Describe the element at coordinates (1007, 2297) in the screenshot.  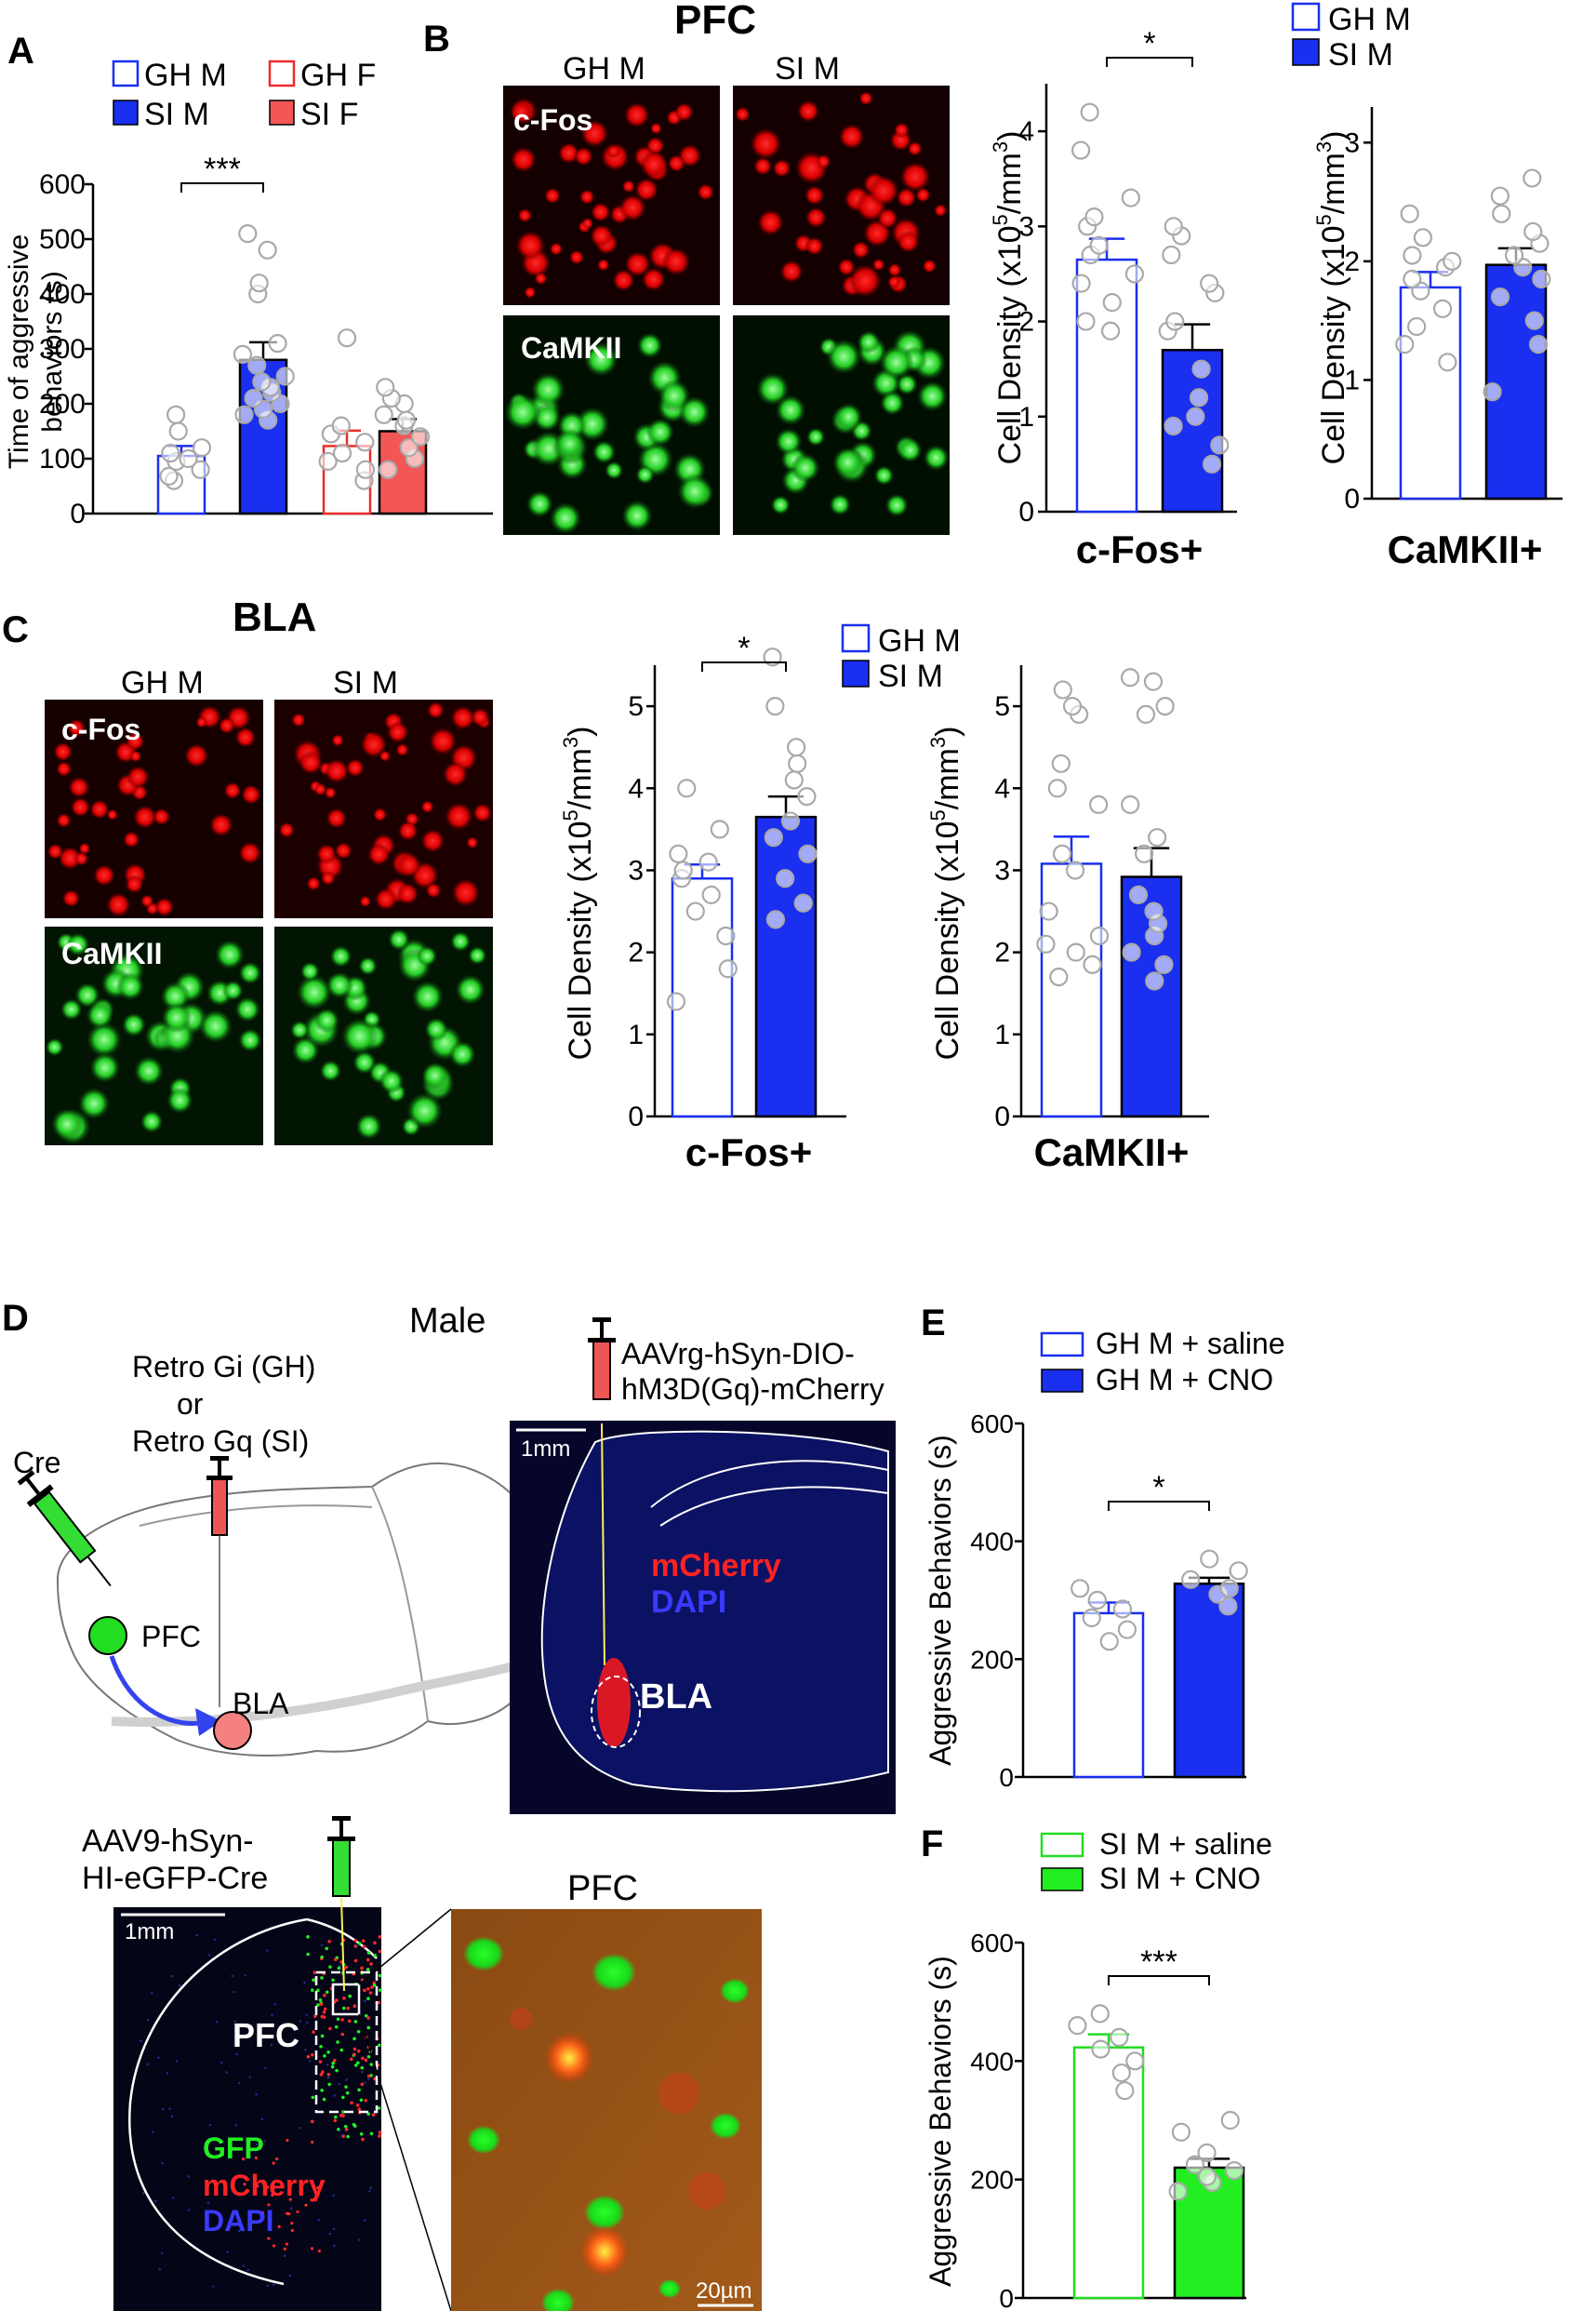
I see `y-tick-label: 0` at that location.